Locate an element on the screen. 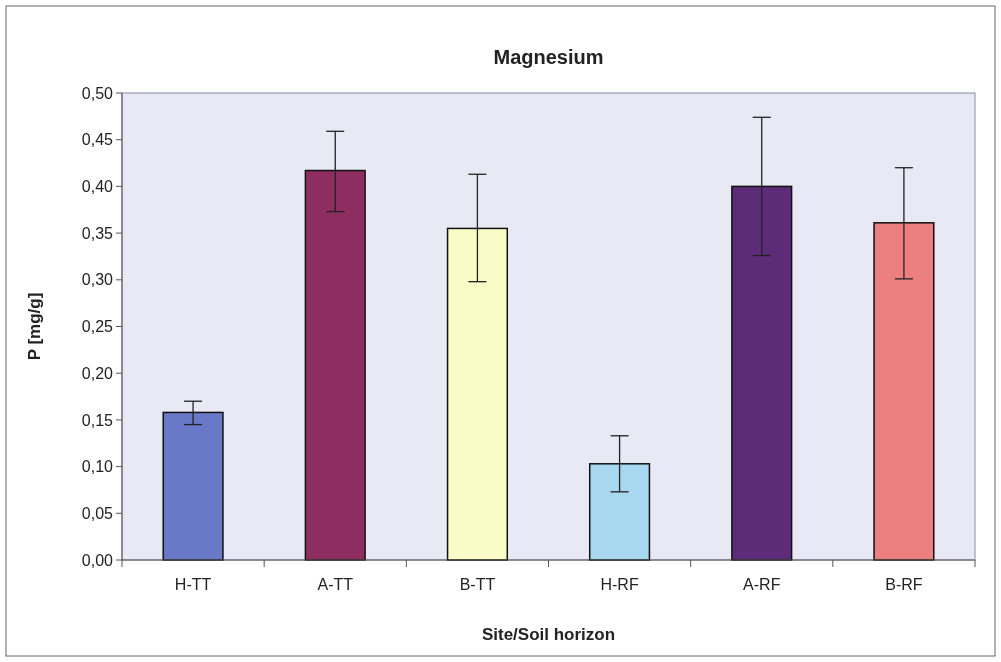 This screenshot has height=662, width=1001. x-tick-label: B-RF is located at coordinates (904, 584).